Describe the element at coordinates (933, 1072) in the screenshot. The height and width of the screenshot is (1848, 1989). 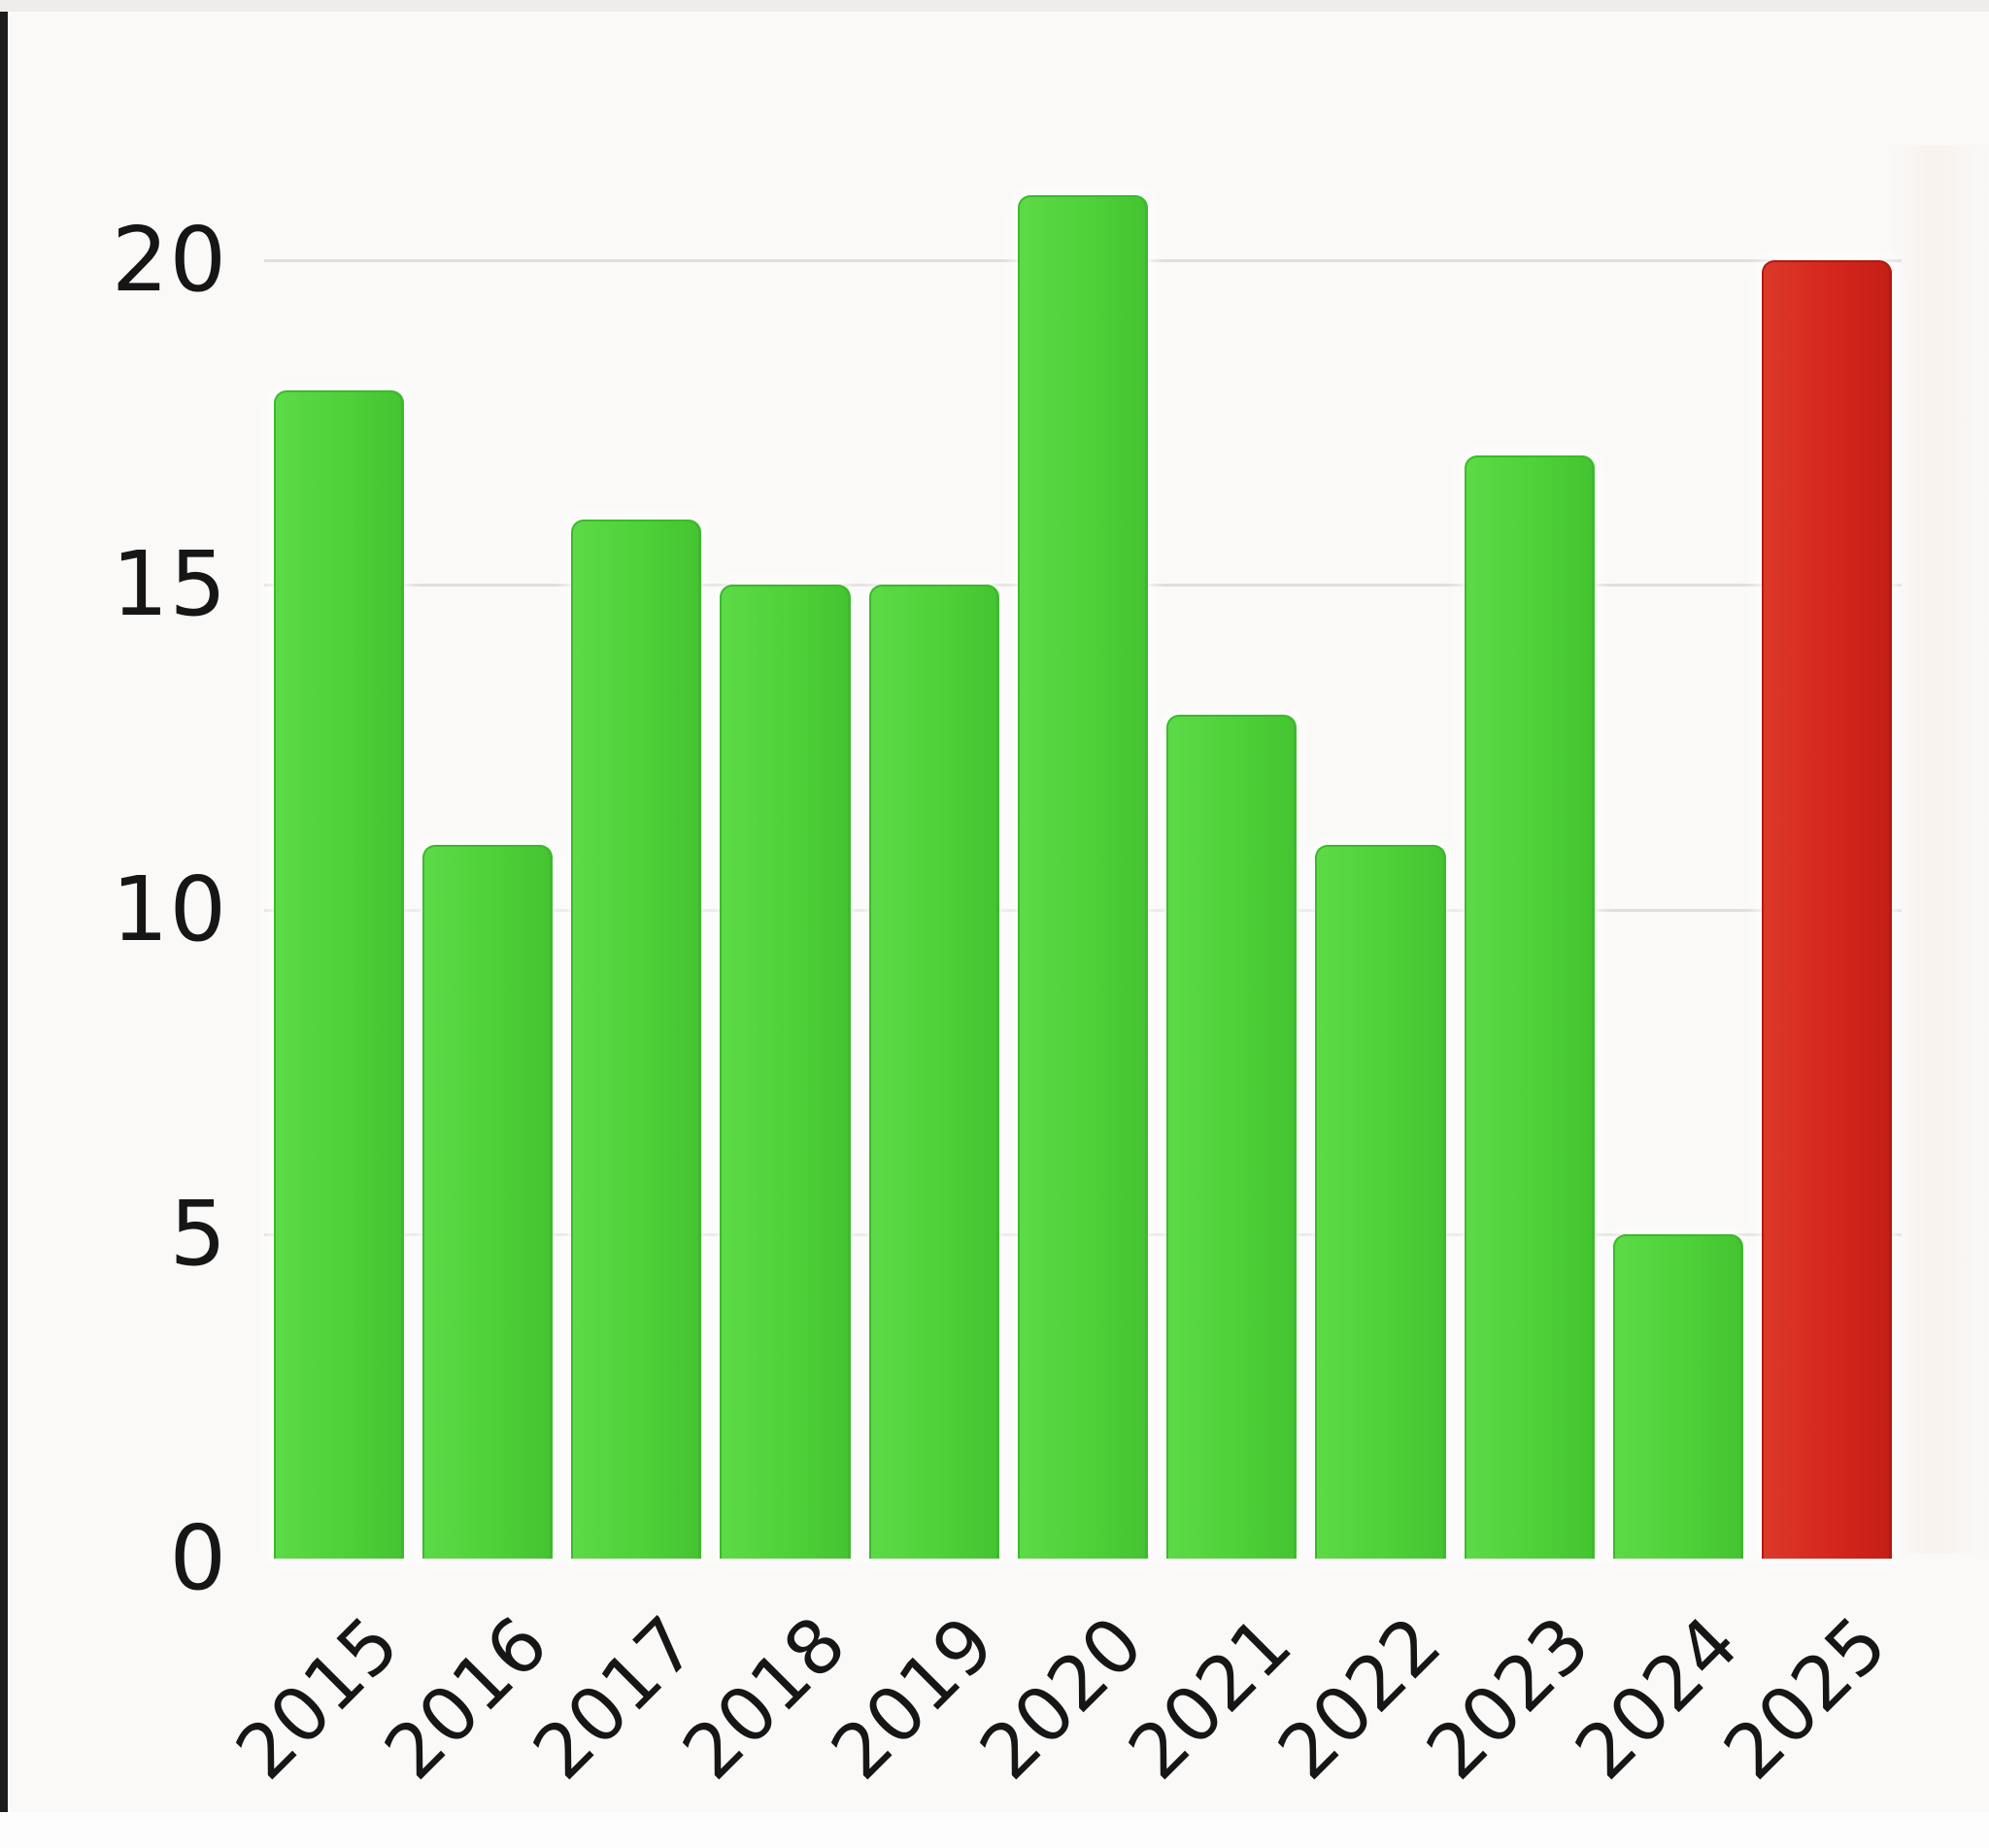
I see `bar-2019` at that location.